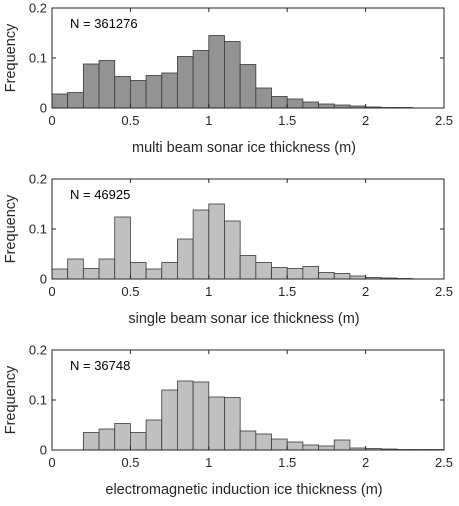 The image size is (459, 506). I want to click on sample-size-annotation: N = 36748, so click(100, 365).